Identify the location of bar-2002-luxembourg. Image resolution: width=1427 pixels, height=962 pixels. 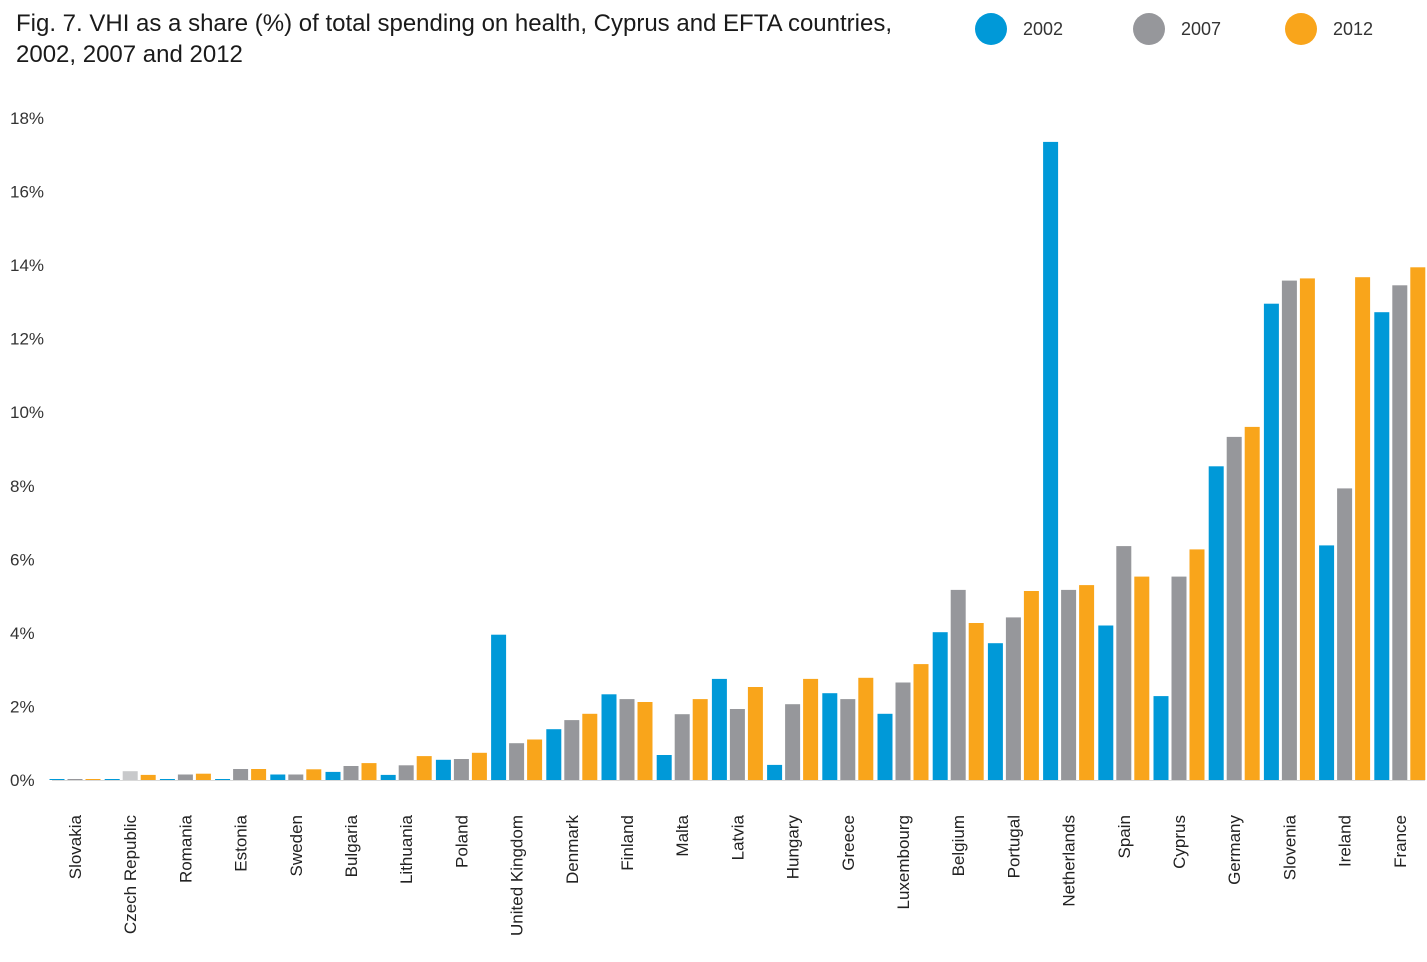
(885, 746).